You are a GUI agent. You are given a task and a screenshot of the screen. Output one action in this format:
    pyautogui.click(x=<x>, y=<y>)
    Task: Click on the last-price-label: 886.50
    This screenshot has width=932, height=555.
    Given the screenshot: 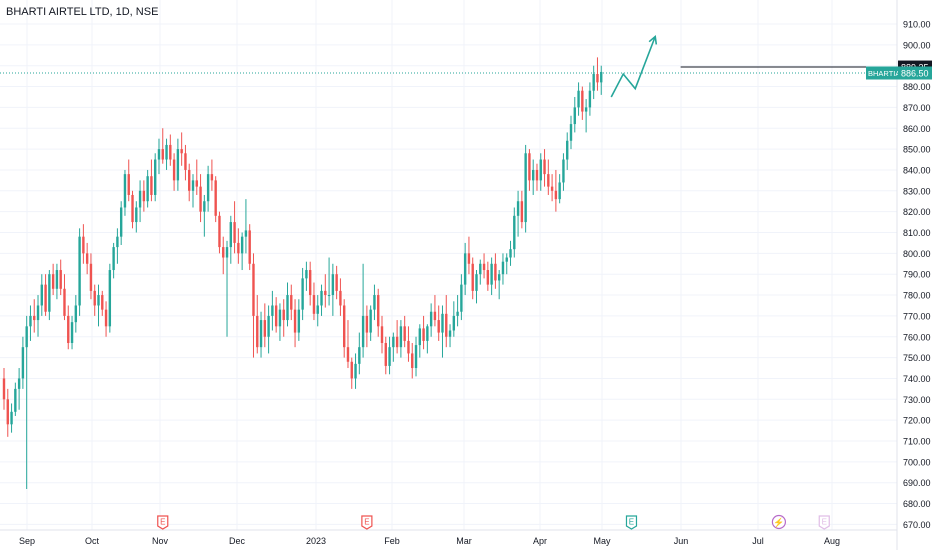 What is the action you would take?
    pyautogui.click(x=915, y=73)
    